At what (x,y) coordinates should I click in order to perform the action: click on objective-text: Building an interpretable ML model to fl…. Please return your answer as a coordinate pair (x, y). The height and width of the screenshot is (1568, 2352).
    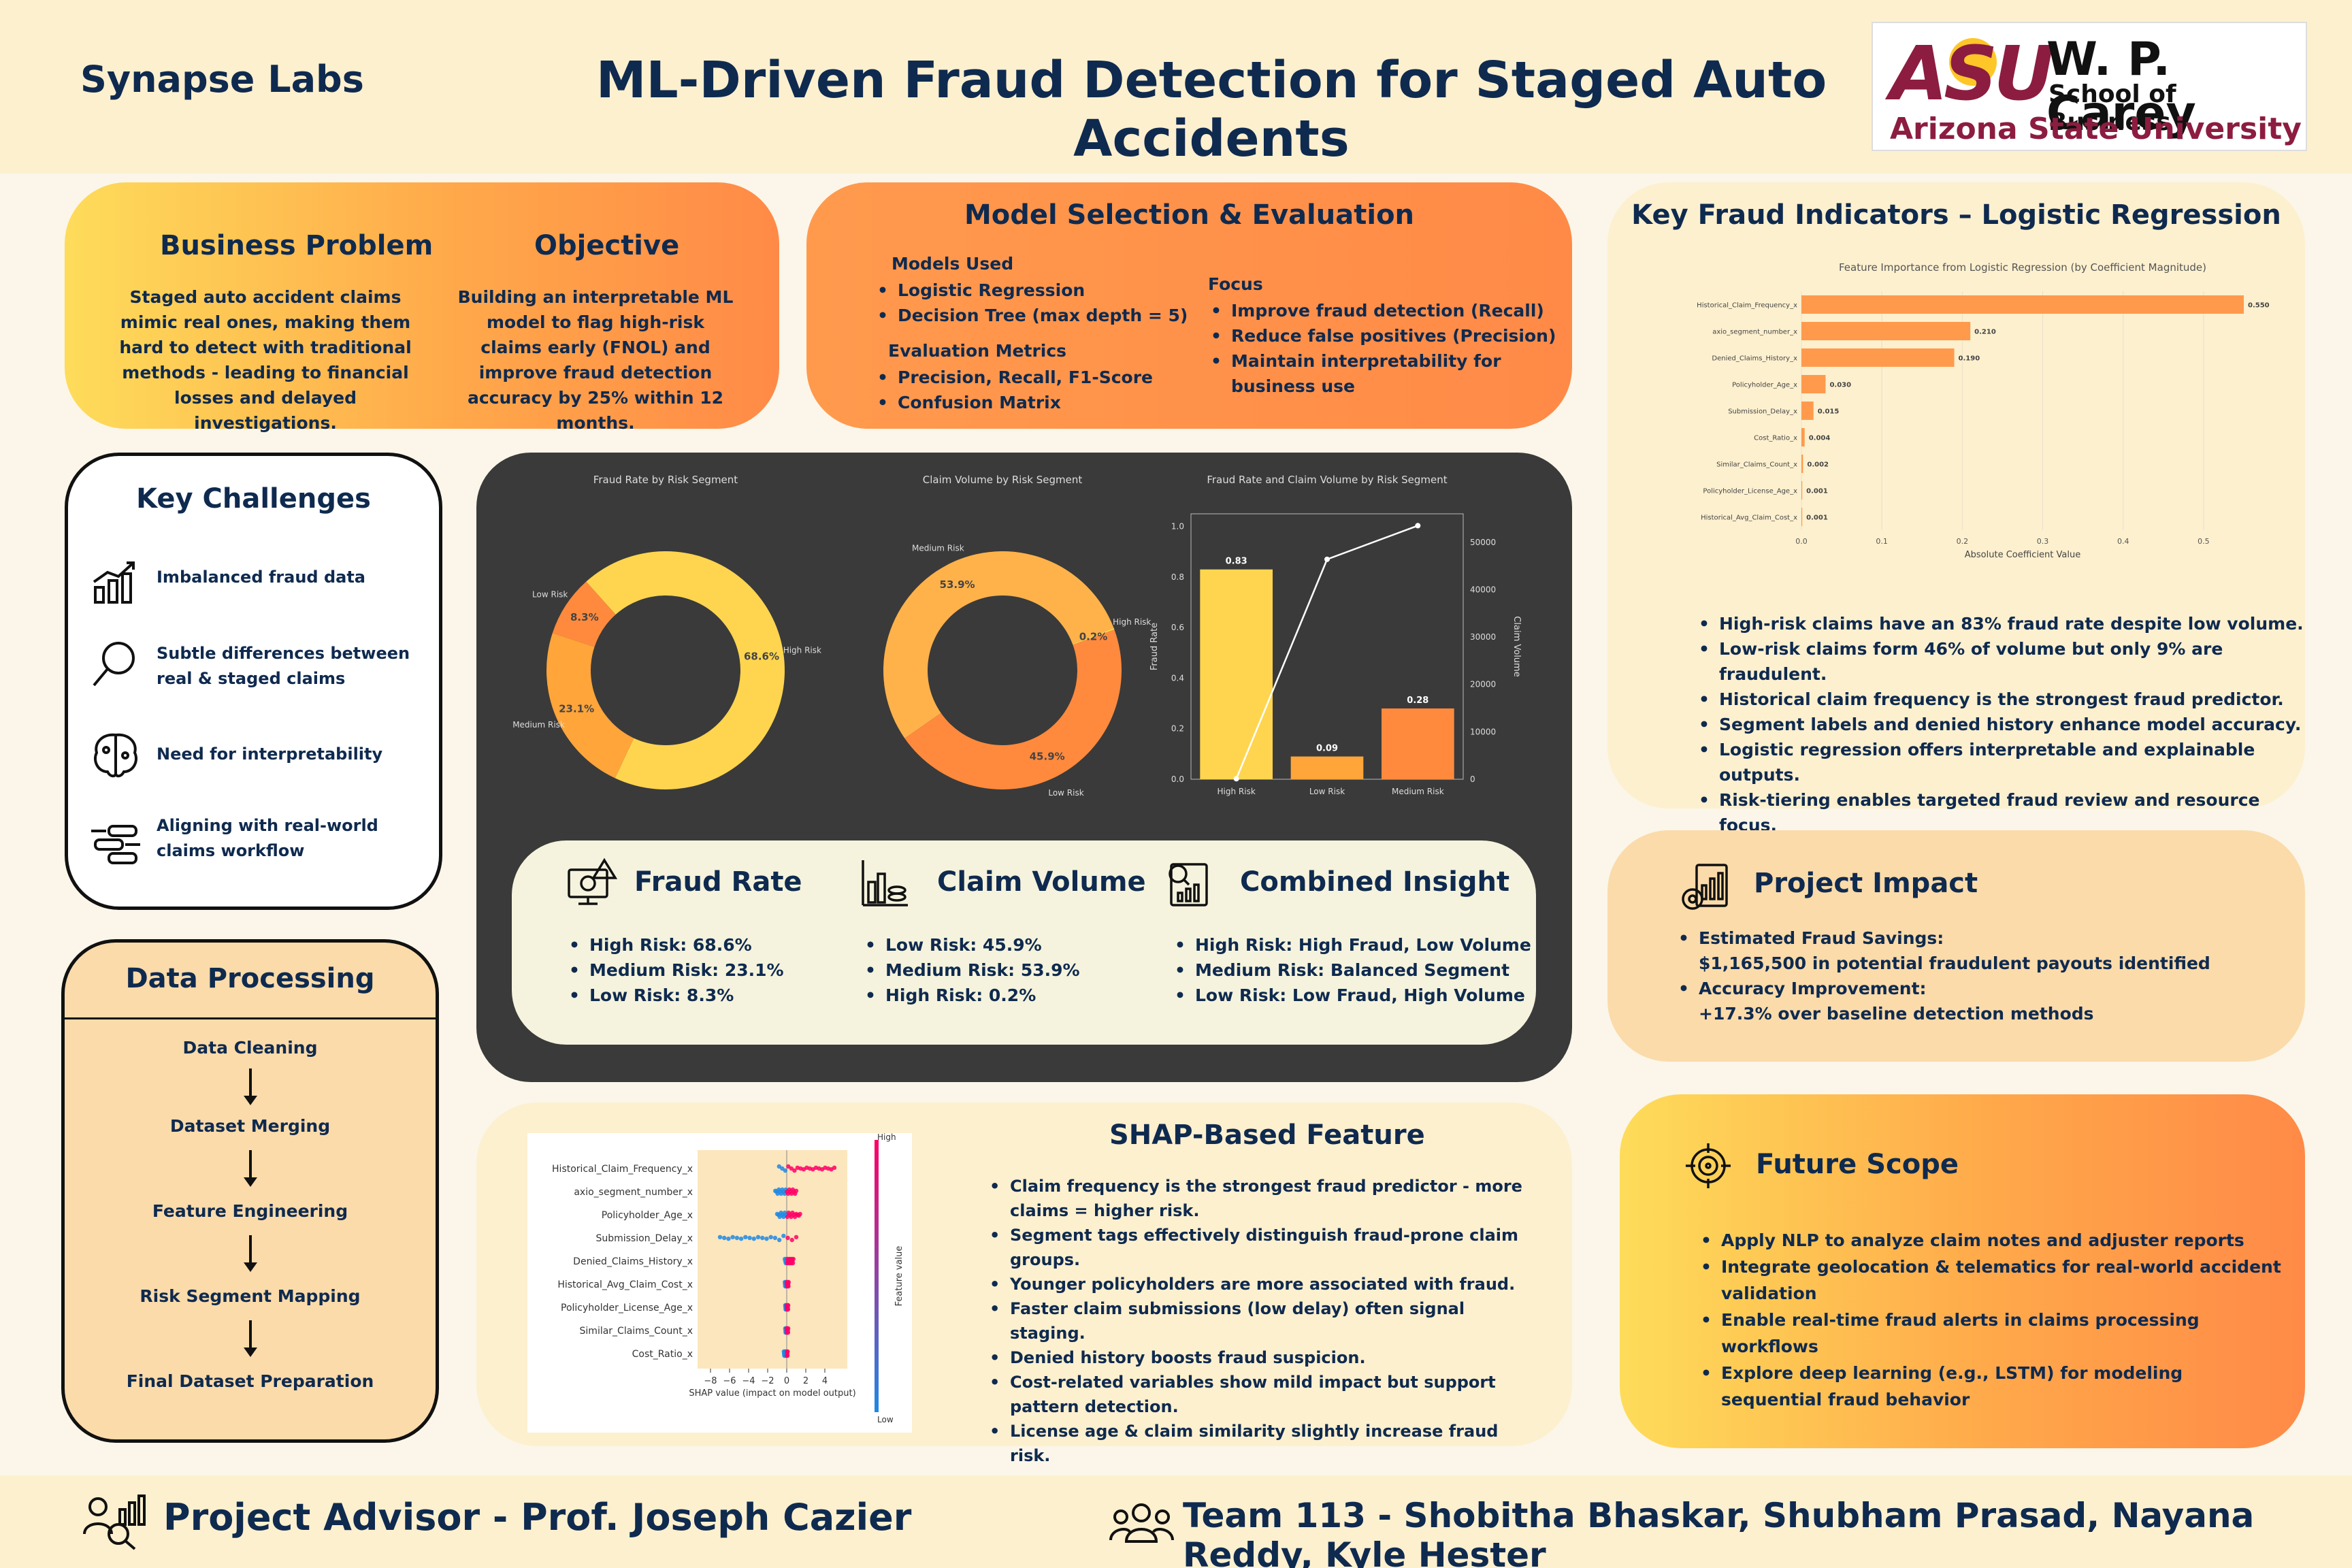
    Looking at the image, I should click on (595, 360).